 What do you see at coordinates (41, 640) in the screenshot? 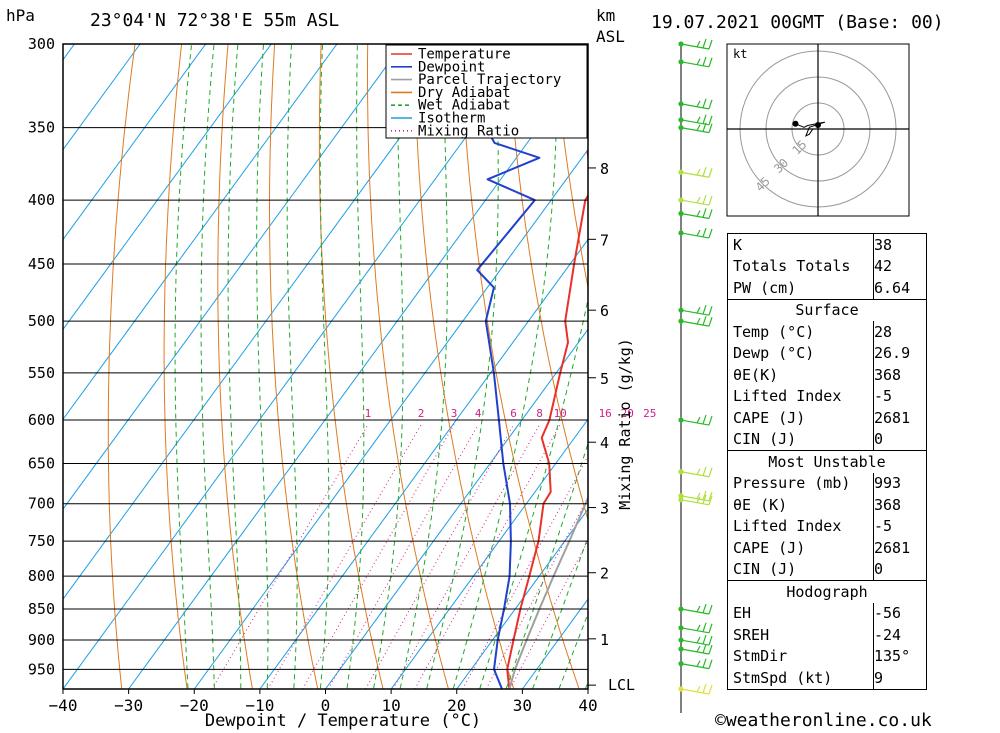
I see `pressure-tick-label: 900` at bounding box center [41, 640].